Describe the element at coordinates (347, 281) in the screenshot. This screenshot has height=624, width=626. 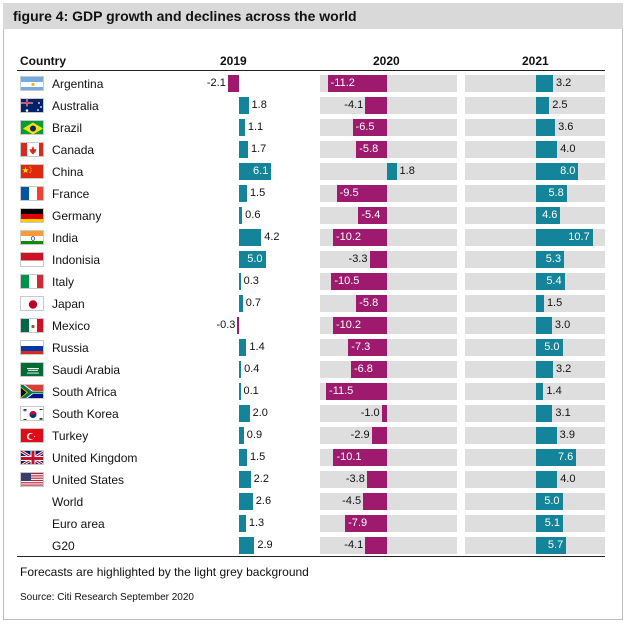
I see `value-label-2020: -10.5` at that location.